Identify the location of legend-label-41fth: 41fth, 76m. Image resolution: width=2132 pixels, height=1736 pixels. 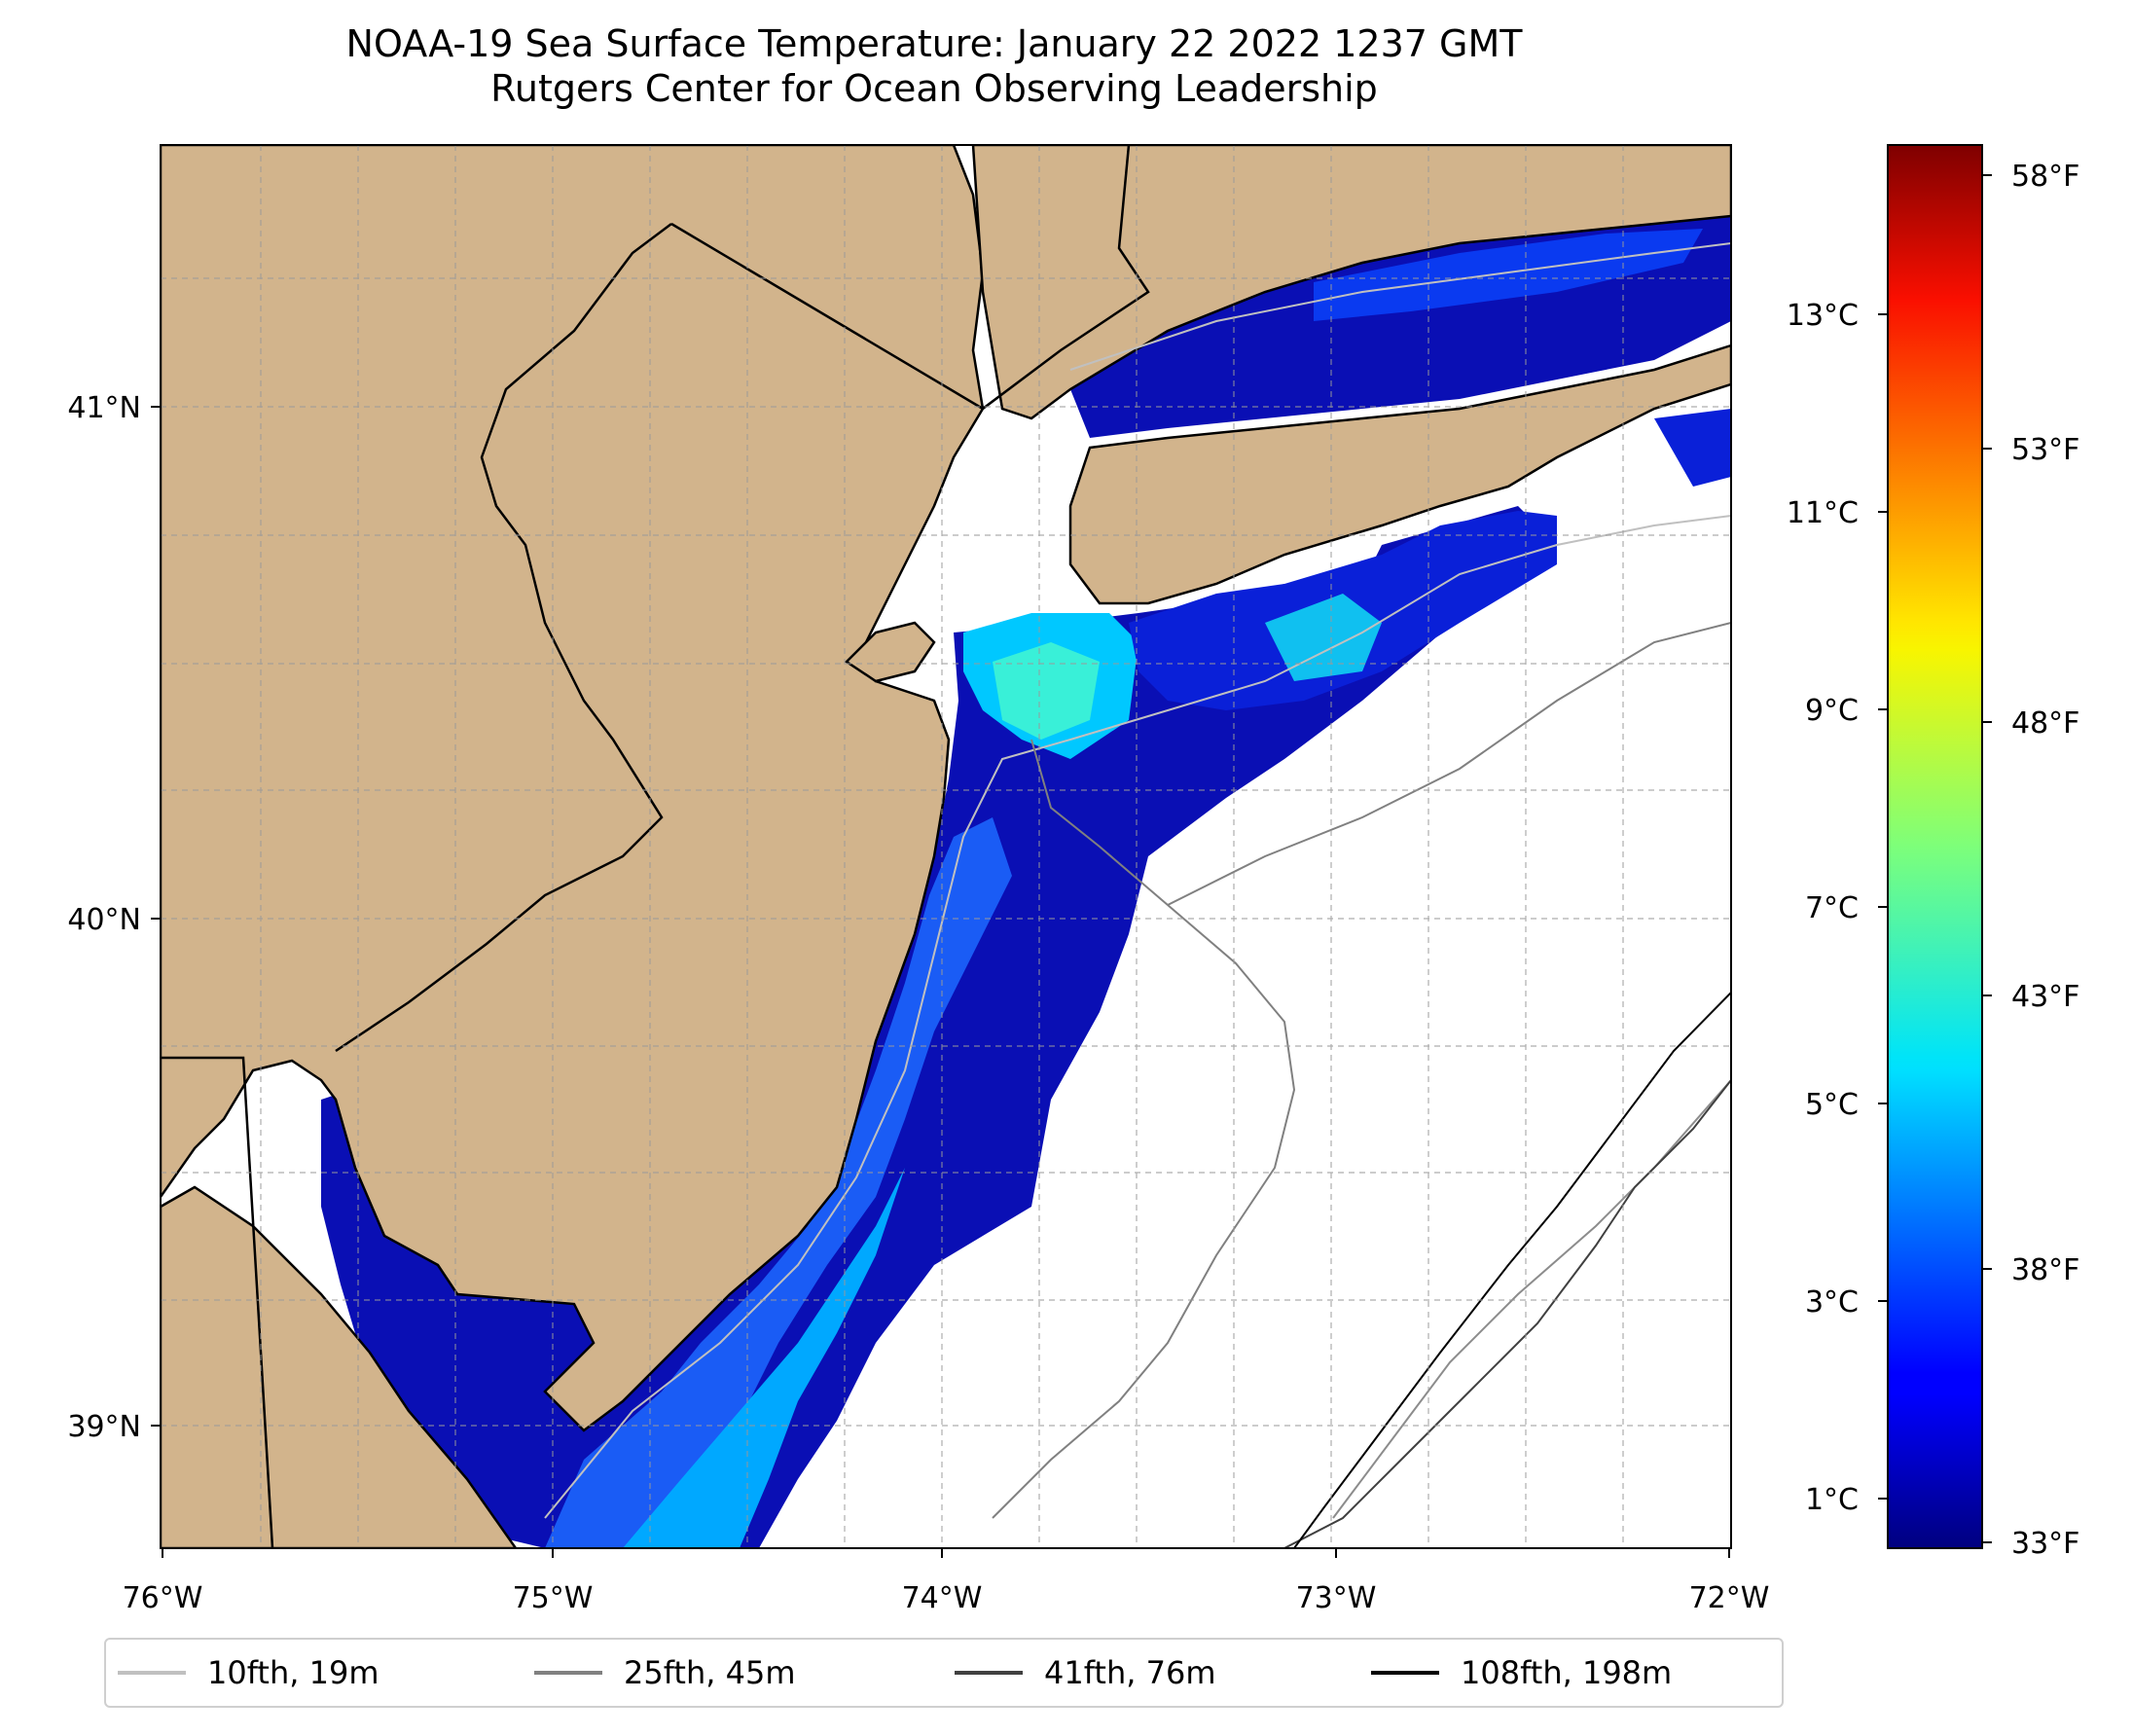
(1130, 1673).